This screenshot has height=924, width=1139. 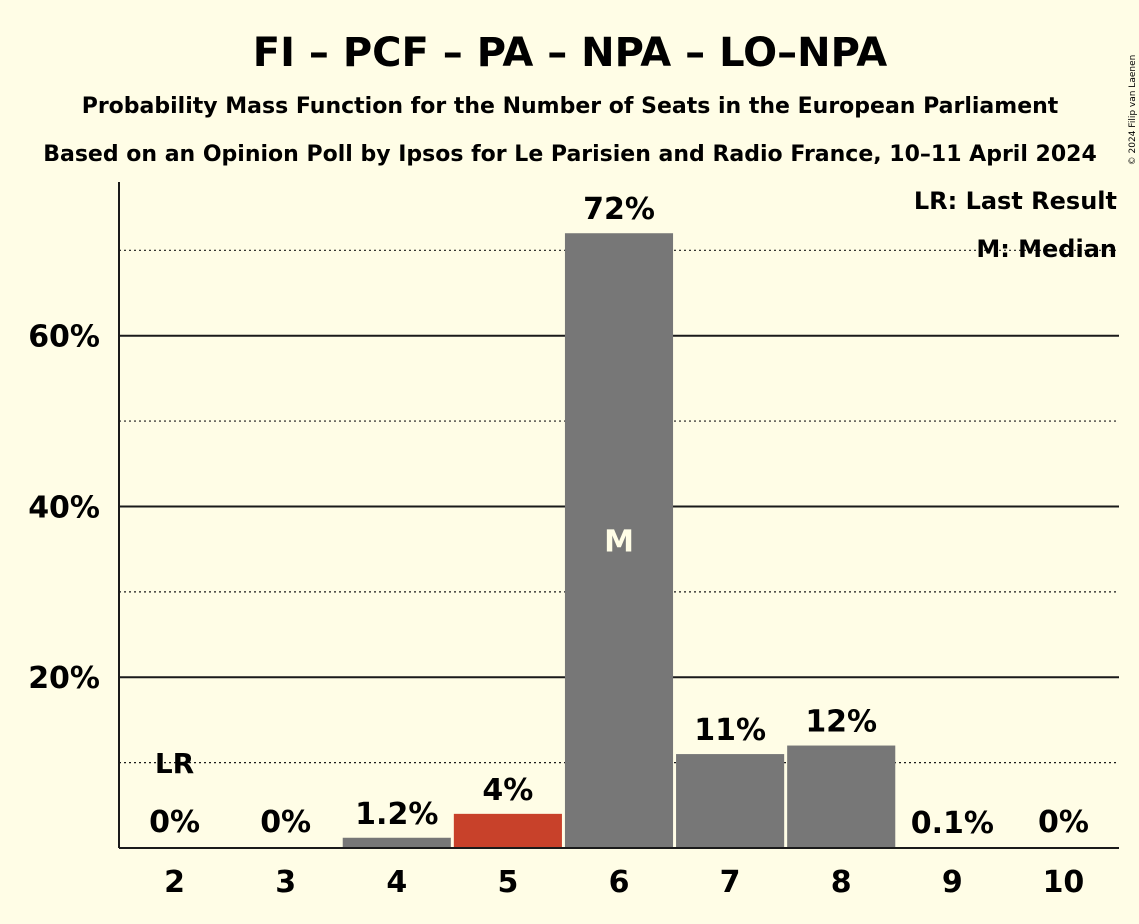 What do you see at coordinates (619, 209) in the screenshot?
I see `value-label-6: 72%` at bounding box center [619, 209].